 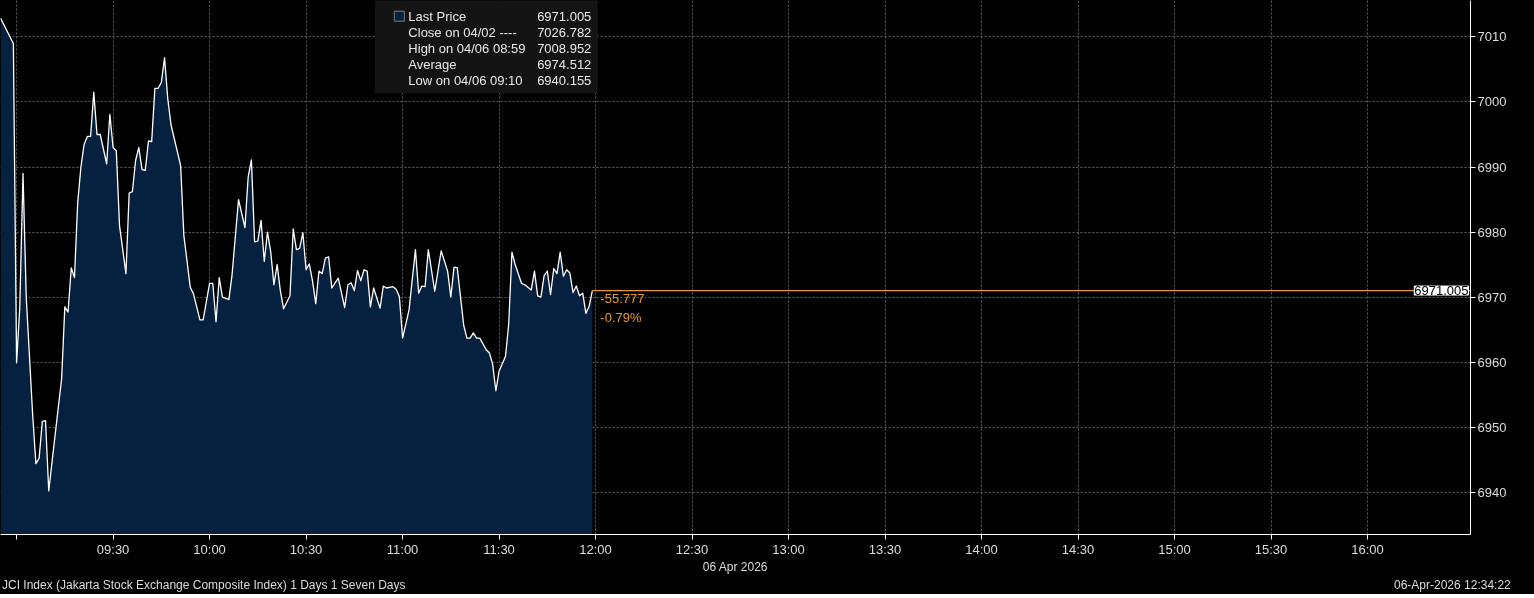 What do you see at coordinates (1492, 427) in the screenshot?
I see `y-tick-label: 6950` at bounding box center [1492, 427].